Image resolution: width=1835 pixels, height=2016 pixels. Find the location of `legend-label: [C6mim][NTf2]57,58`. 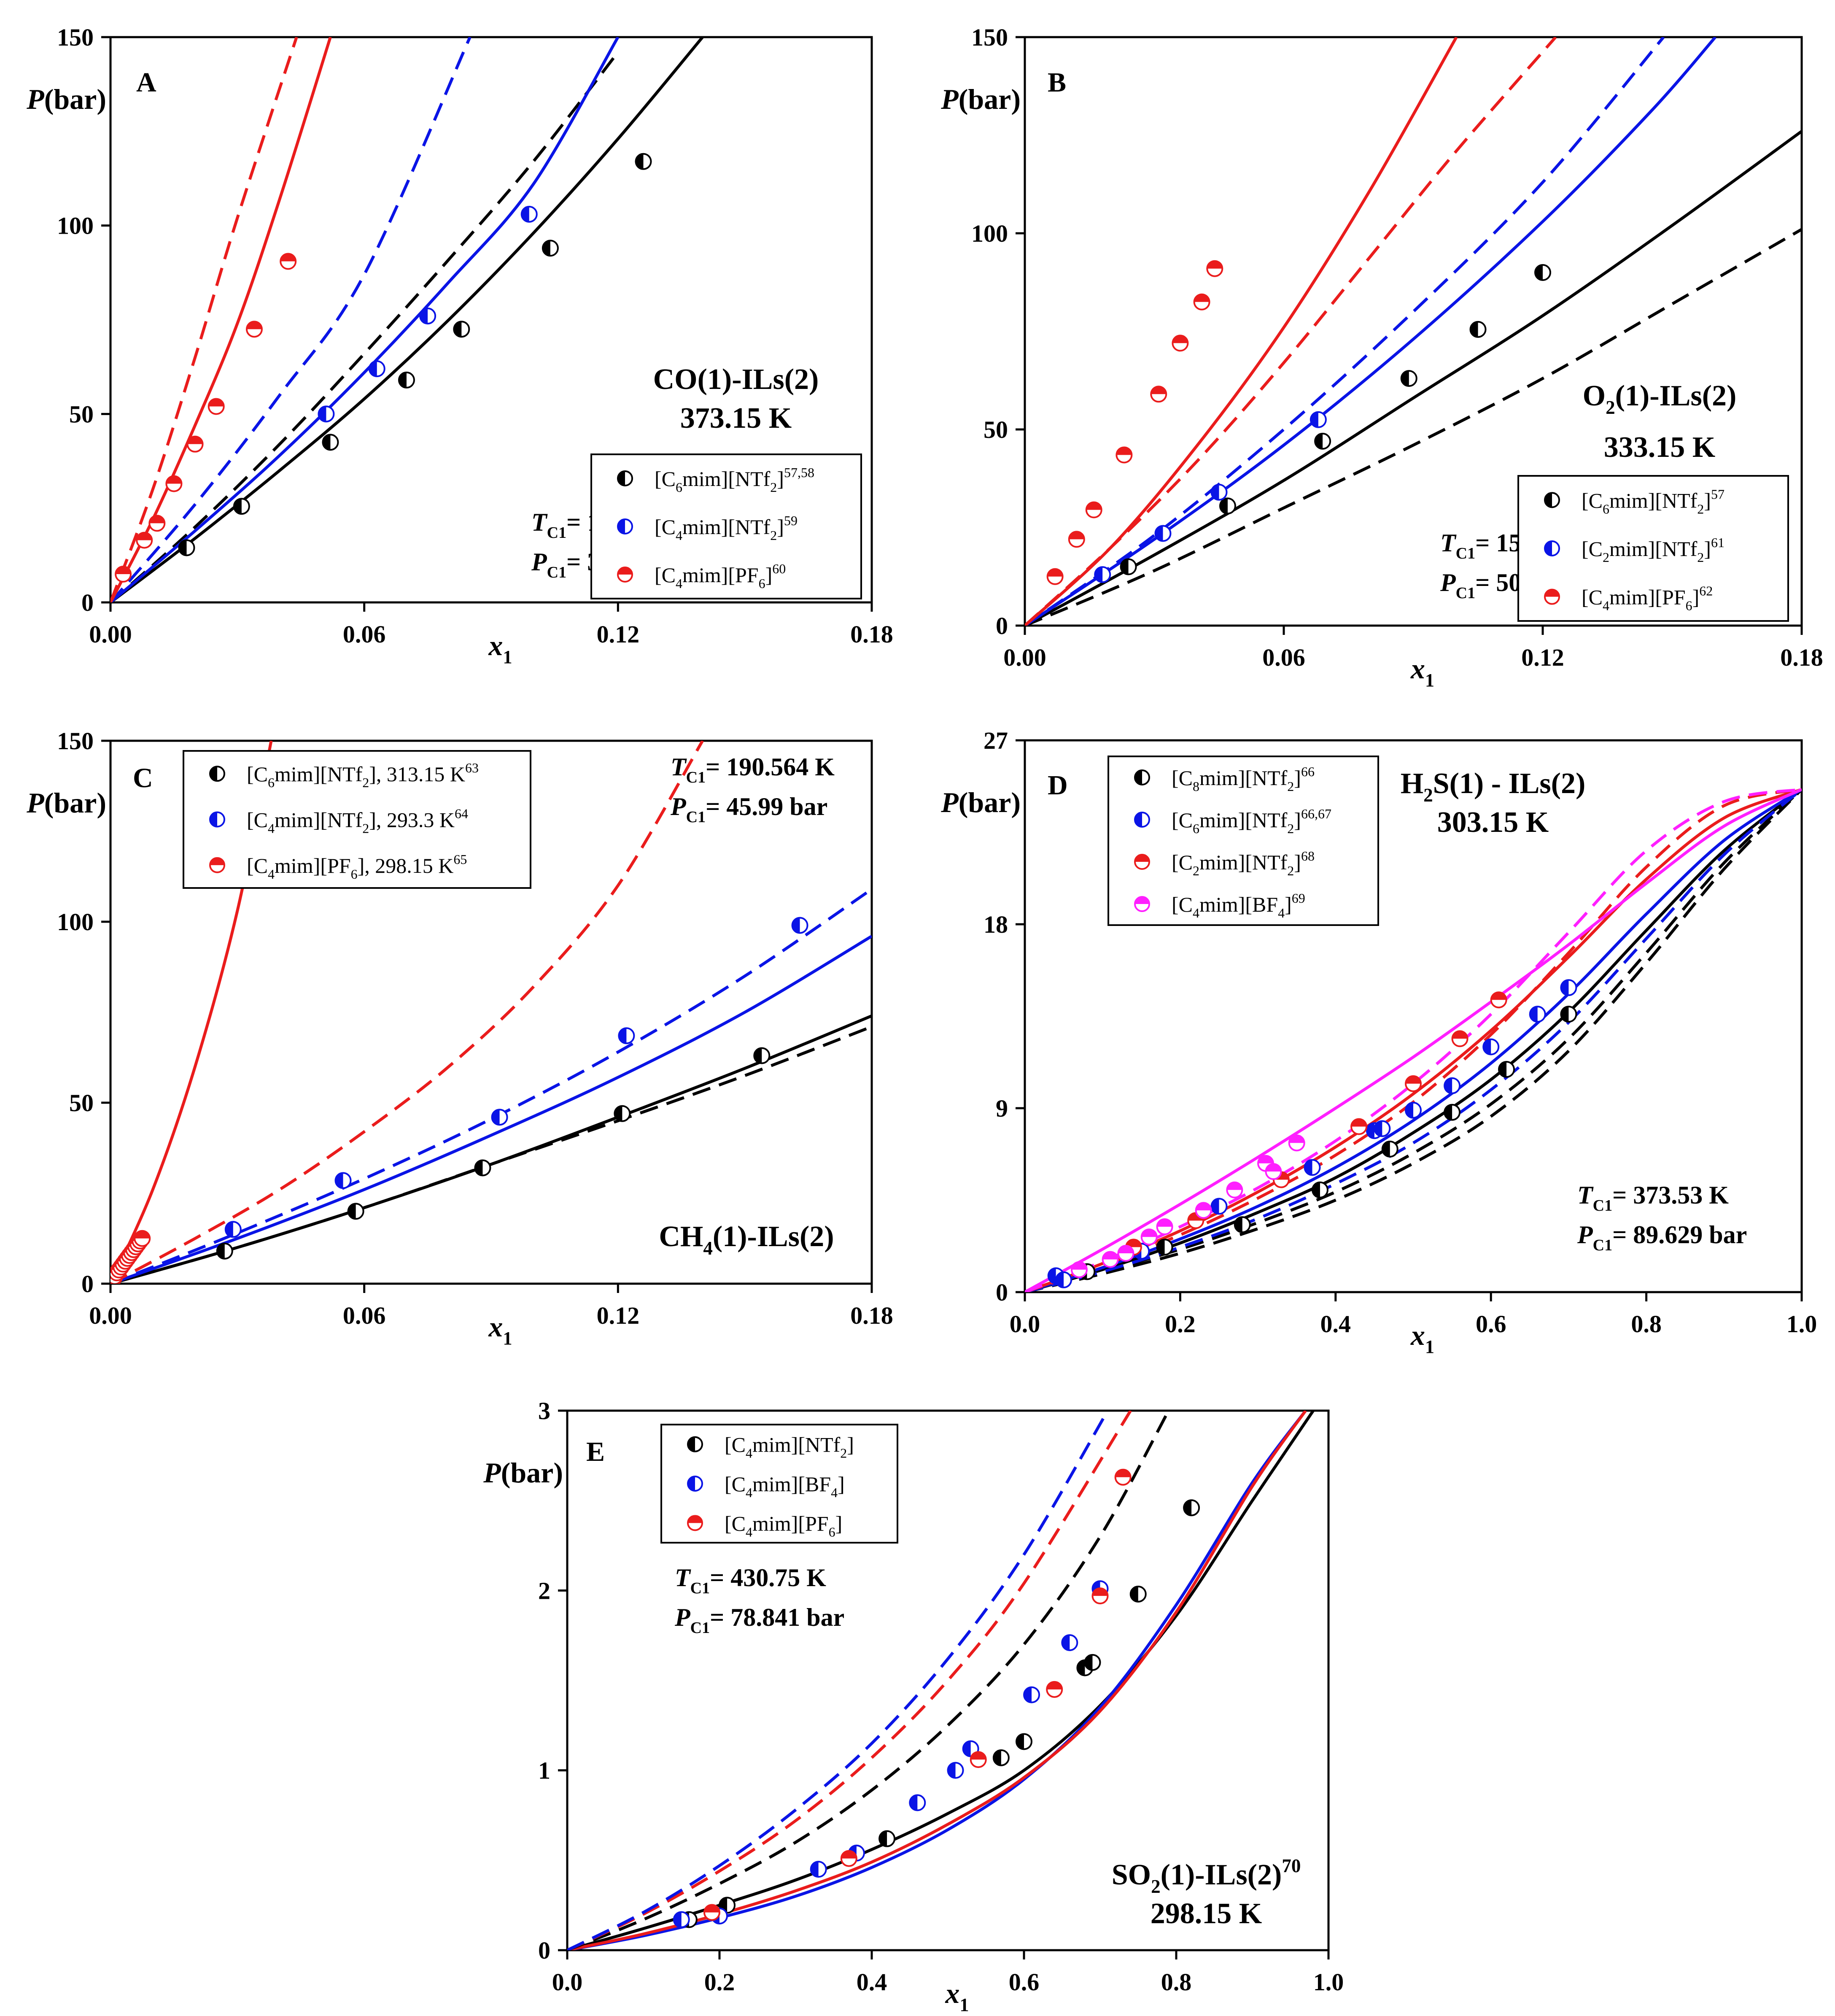

legend-label: [C6mim][NTf2]57,58 is located at coordinates (734, 480).